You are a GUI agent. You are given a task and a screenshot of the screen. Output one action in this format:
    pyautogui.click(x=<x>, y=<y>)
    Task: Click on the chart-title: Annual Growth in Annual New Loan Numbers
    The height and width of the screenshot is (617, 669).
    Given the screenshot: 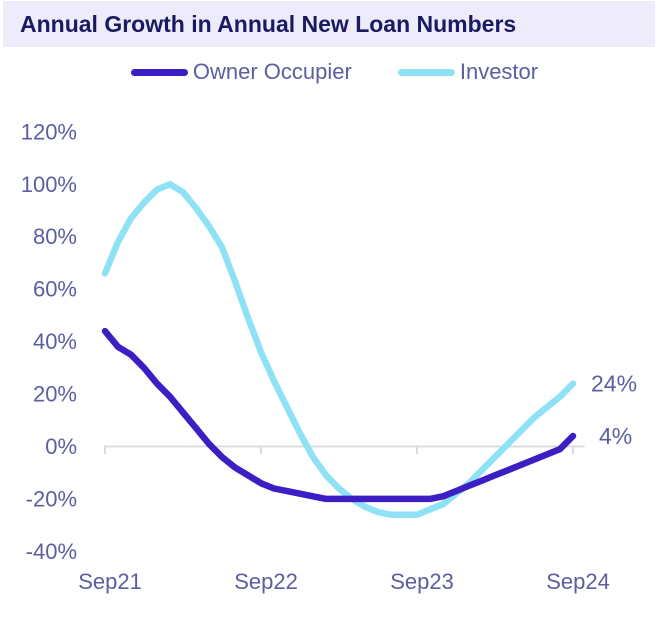 What is the action you would take?
    pyautogui.click(x=268, y=23)
    